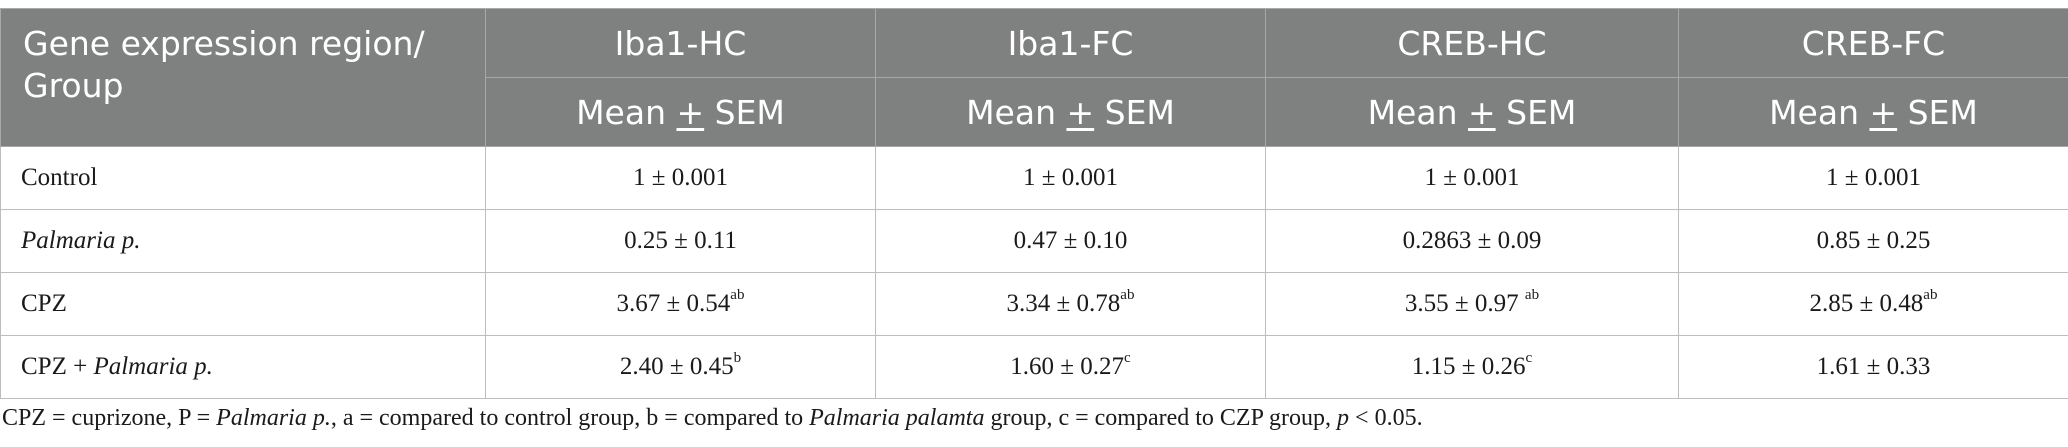 This screenshot has width=2068, height=447. What do you see at coordinates (1070, 367) in the screenshot?
I see `table-cell: 1.60 ± 0.27c` at bounding box center [1070, 367].